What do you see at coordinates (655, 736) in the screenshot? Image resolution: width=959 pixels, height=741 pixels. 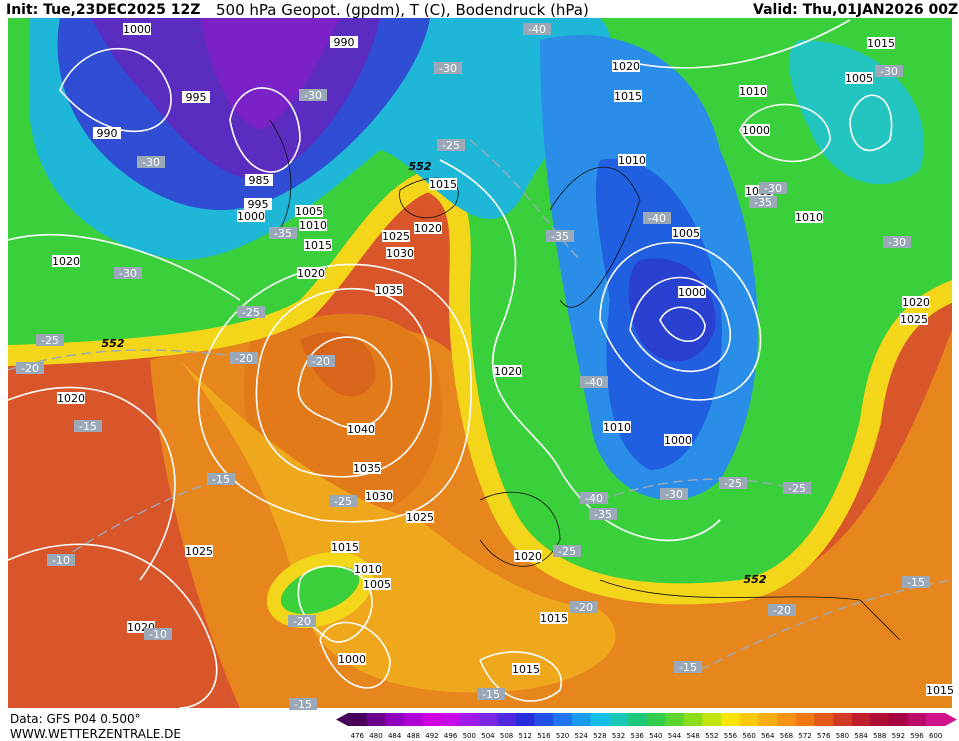 I see `legend-level: 540` at bounding box center [655, 736].